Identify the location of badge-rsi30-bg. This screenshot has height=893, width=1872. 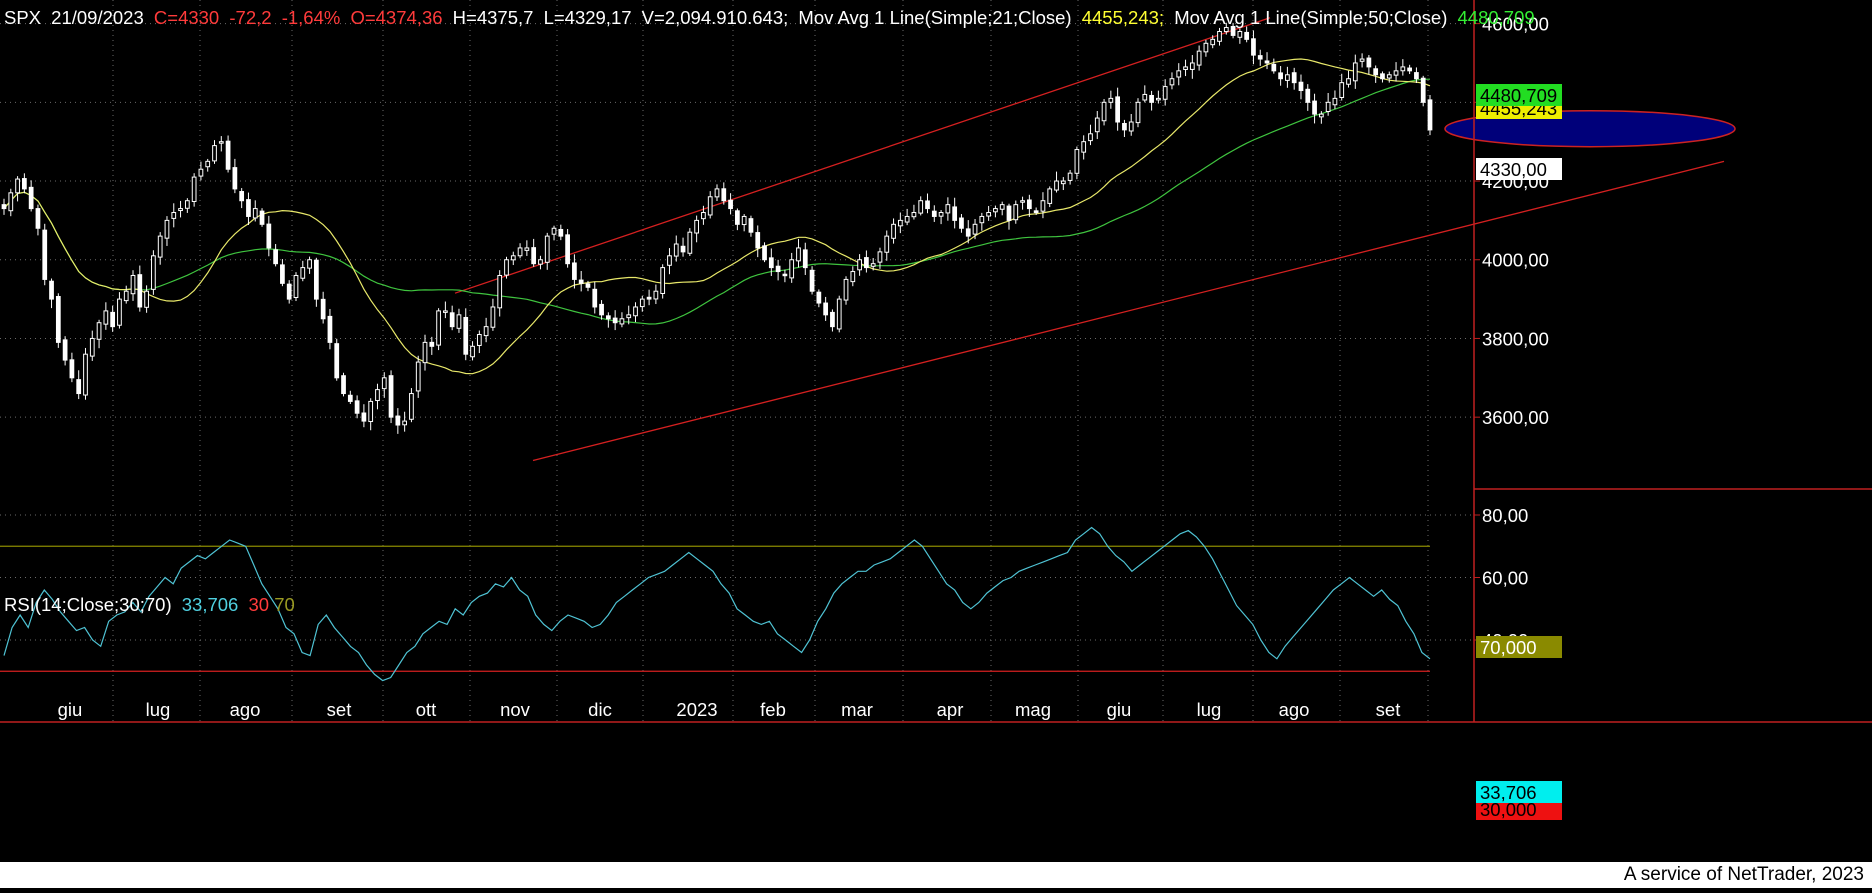
(1519, 809).